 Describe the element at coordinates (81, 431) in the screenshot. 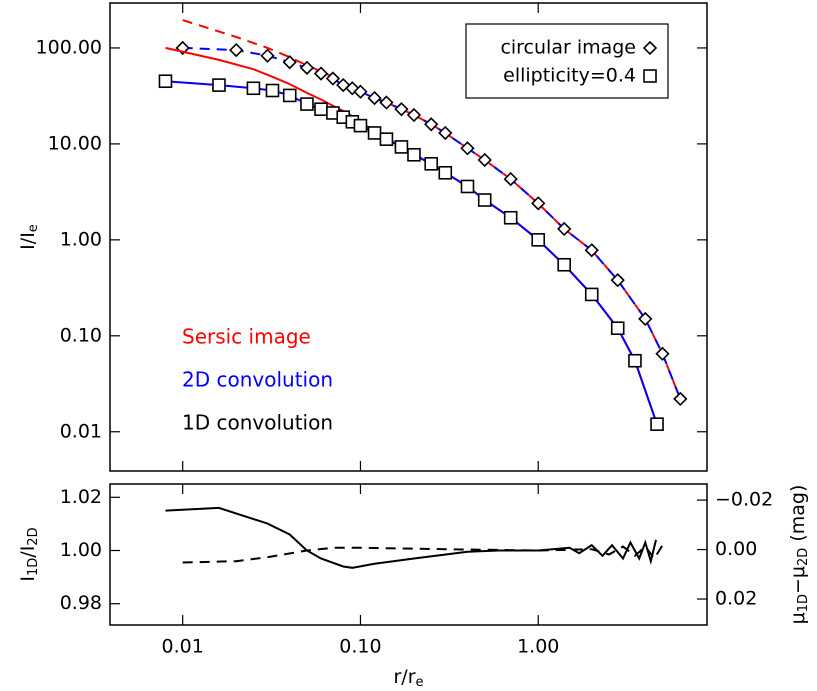

I see `y-tick-label: 0.01` at that location.